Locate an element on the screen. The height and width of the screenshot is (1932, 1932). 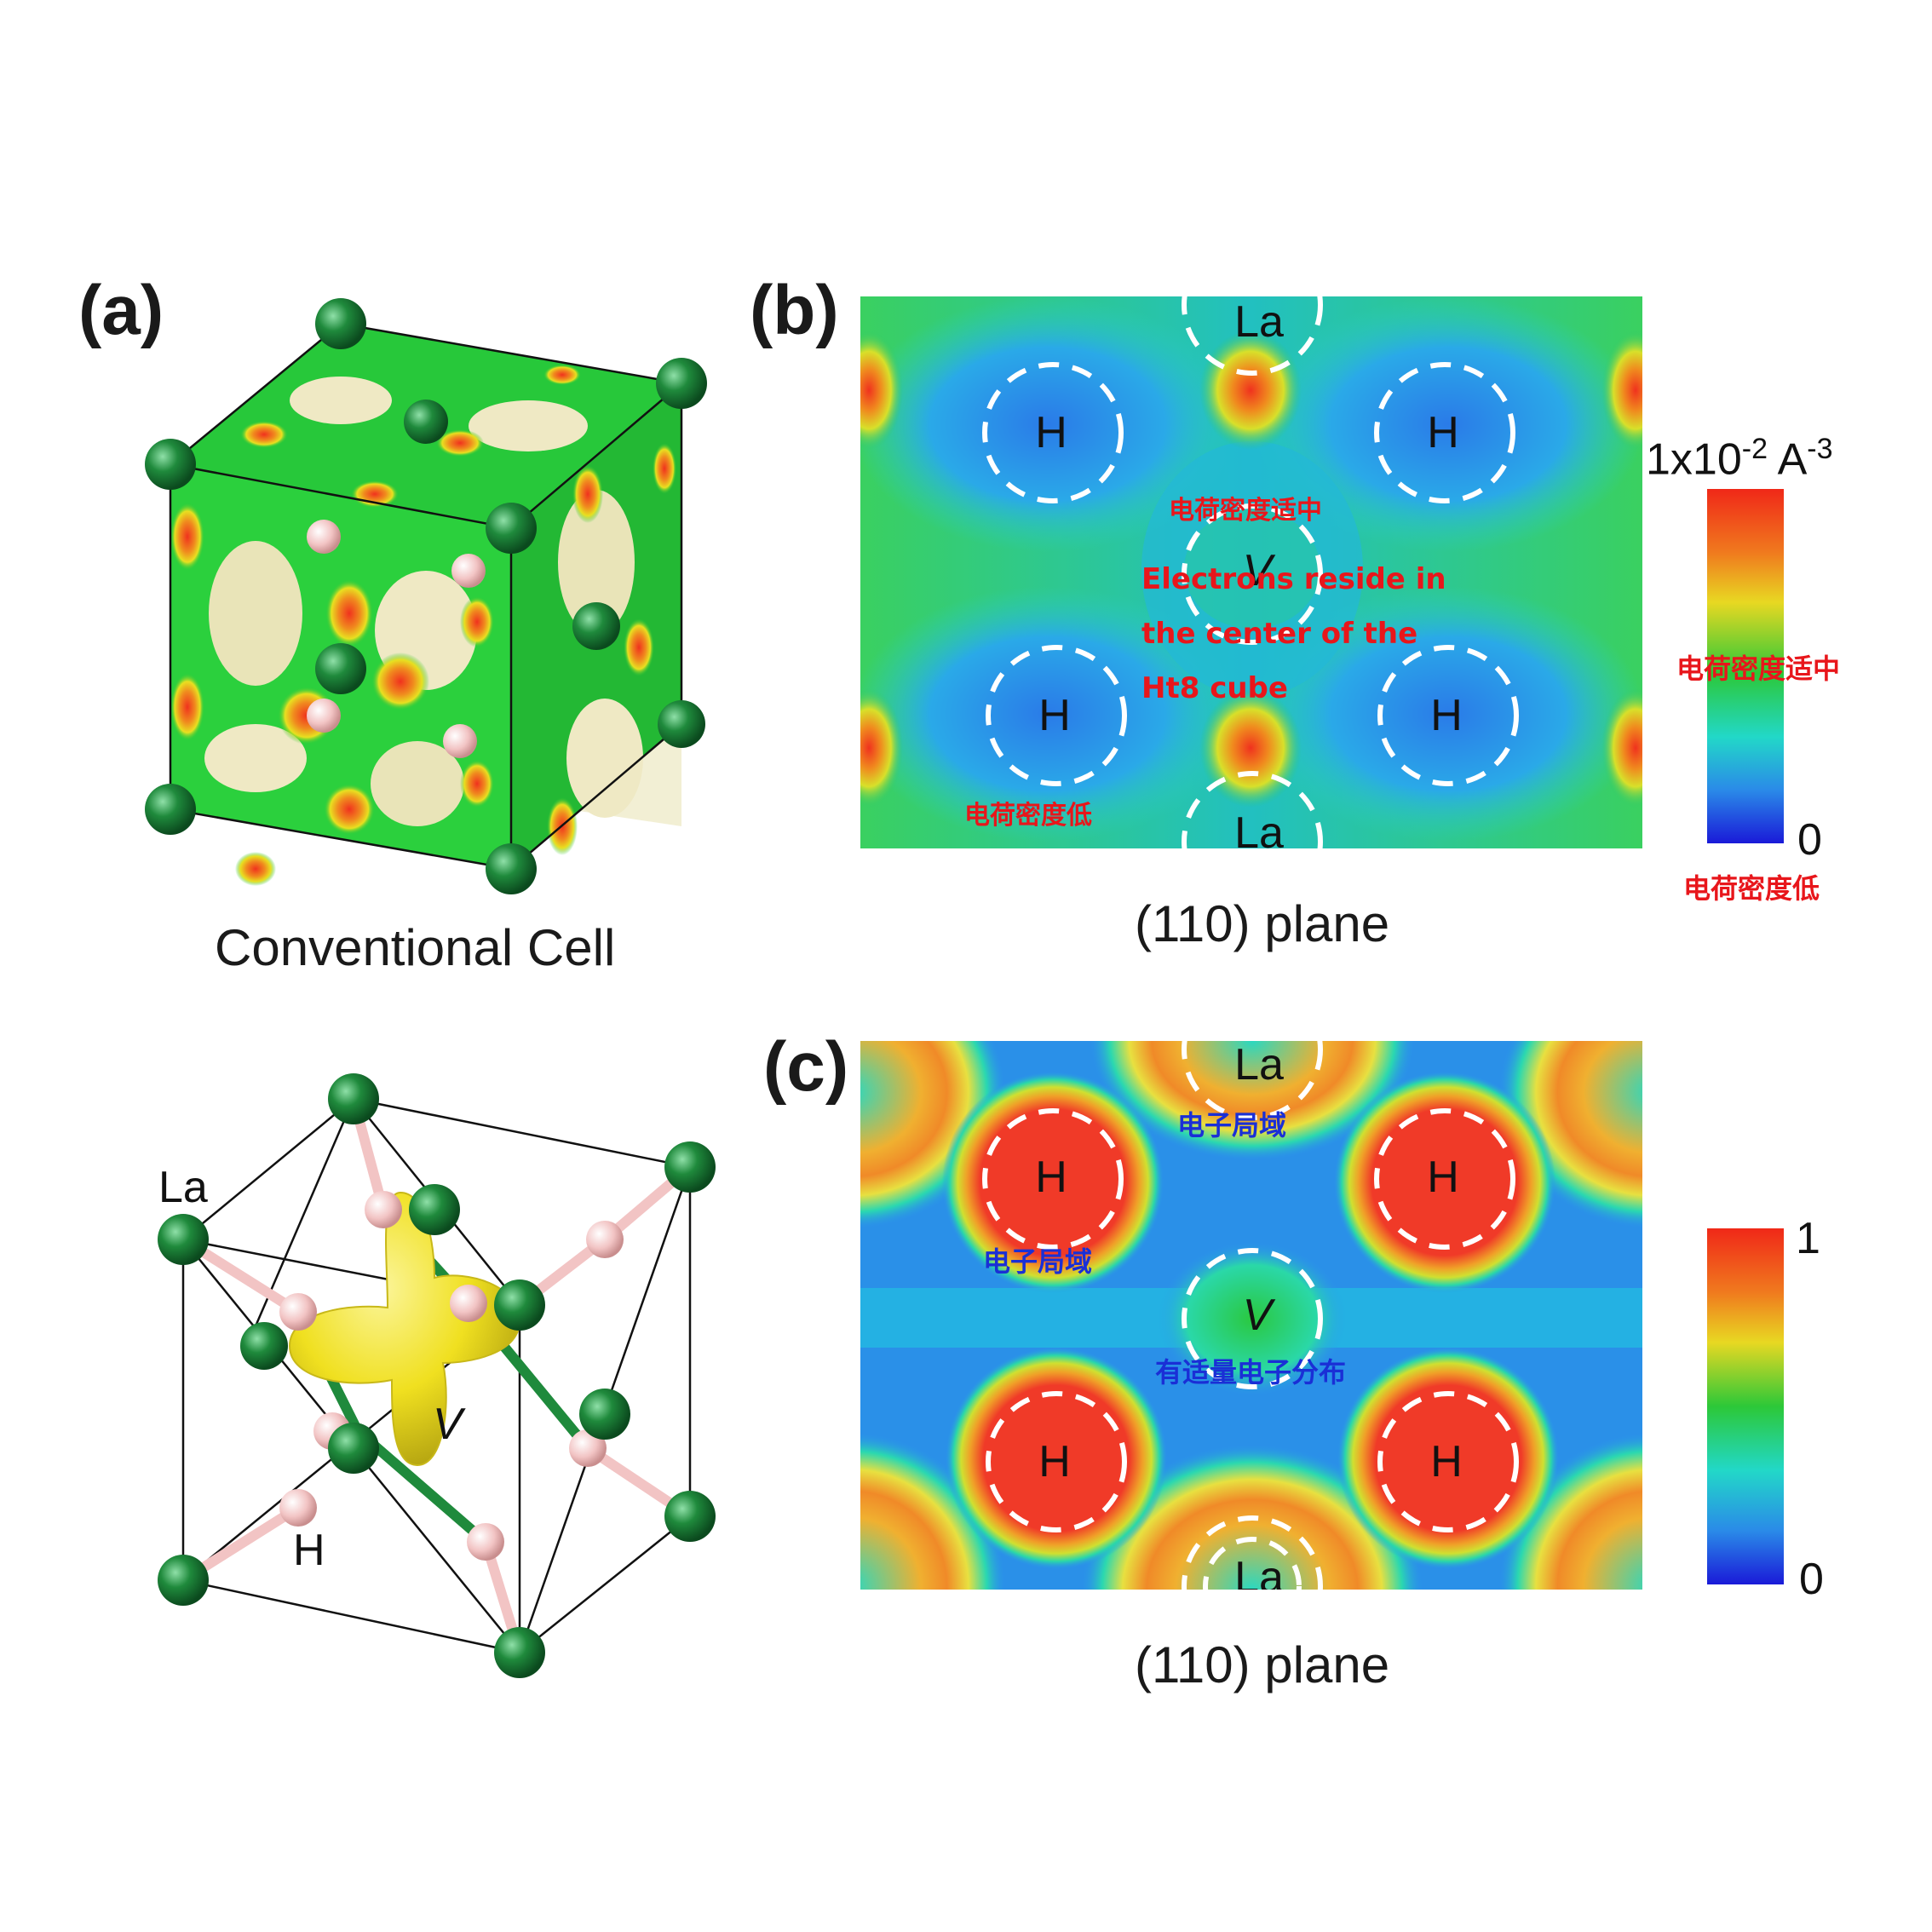
vacancy-isosurface is located at coordinates (405, 1329).